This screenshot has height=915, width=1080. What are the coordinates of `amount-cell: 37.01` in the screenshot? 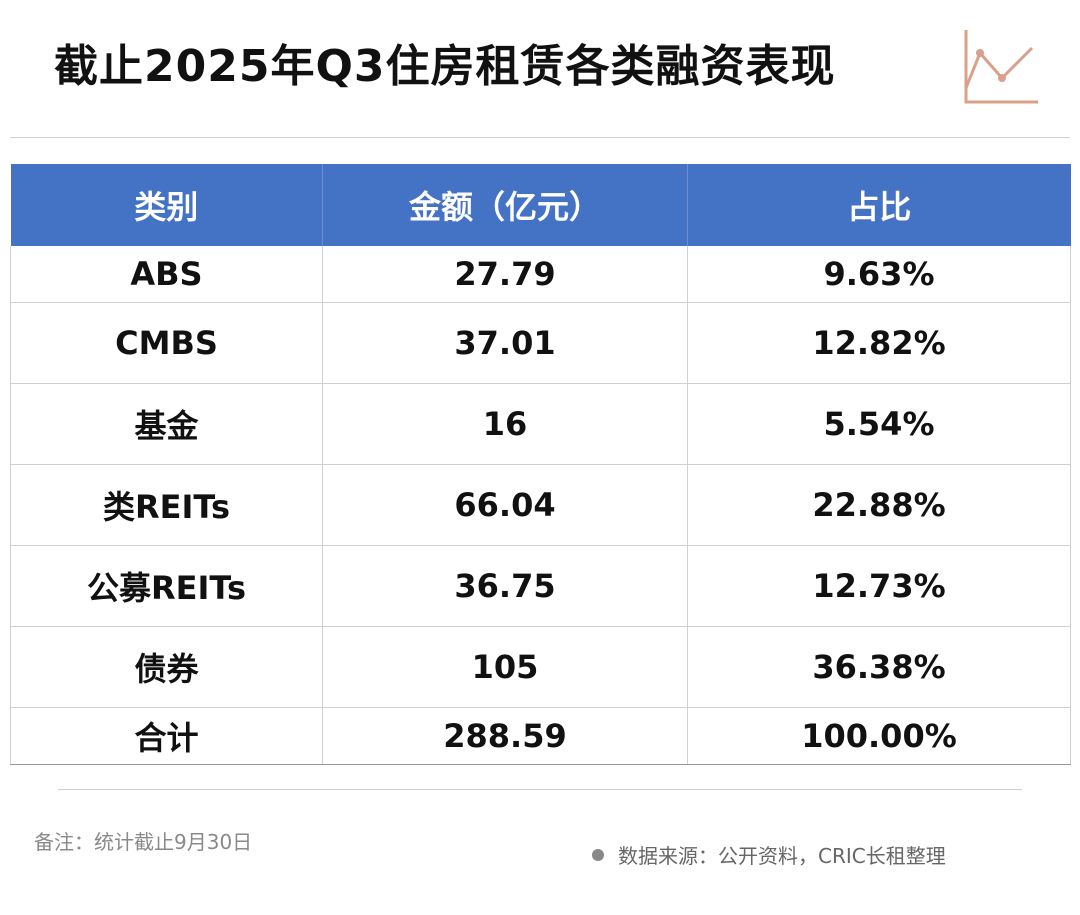 It's located at (505, 343).